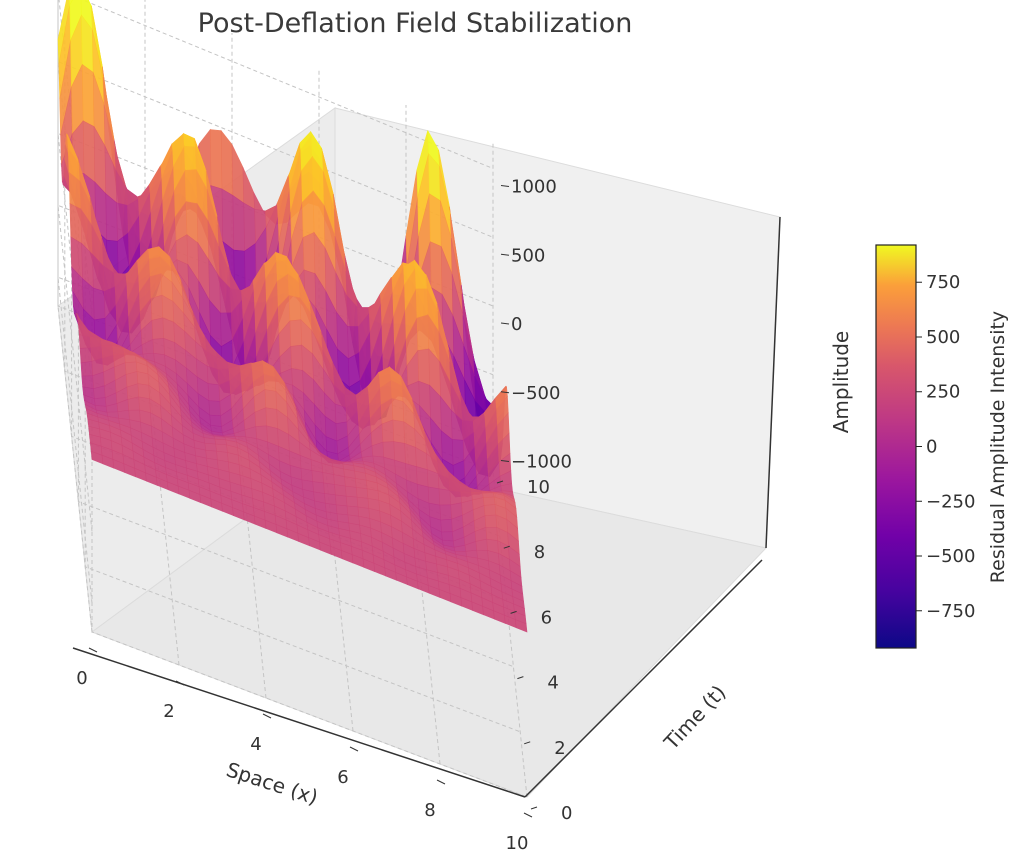 The width and height of the screenshot is (1024, 861). Describe the element at coordinates (950, 556) in the screenshot. I see `colorbar-tick-label: −500` at that location.